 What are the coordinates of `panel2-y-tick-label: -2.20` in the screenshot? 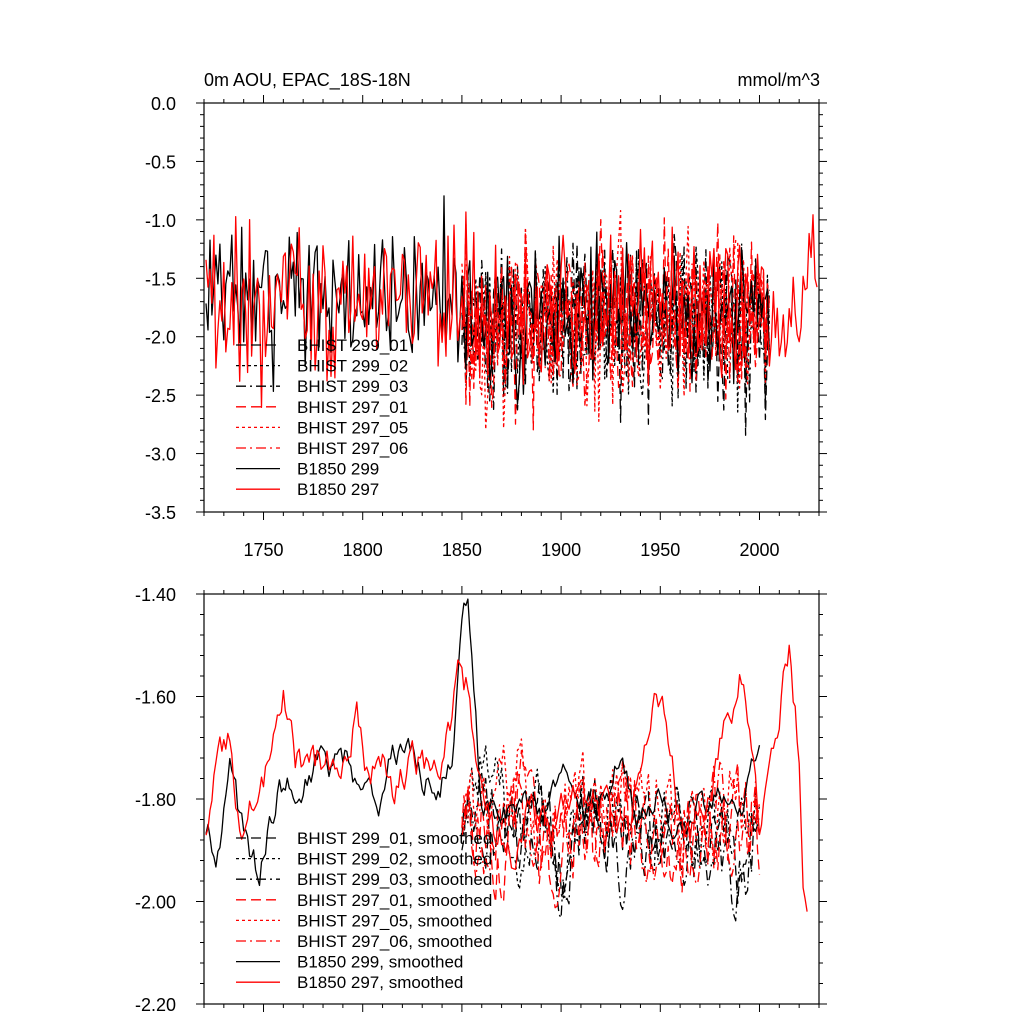 It's located at (155, 1005).